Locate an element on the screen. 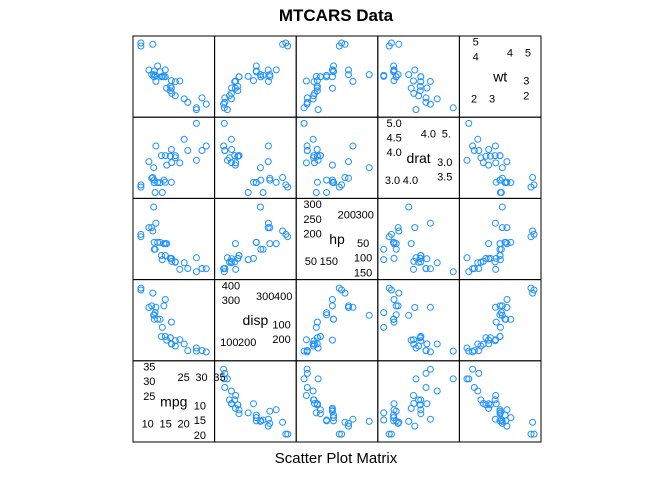 The height and width of the screenshot is (480, 672). diag-tick-label: 400 is located at coordinates (231, 286).